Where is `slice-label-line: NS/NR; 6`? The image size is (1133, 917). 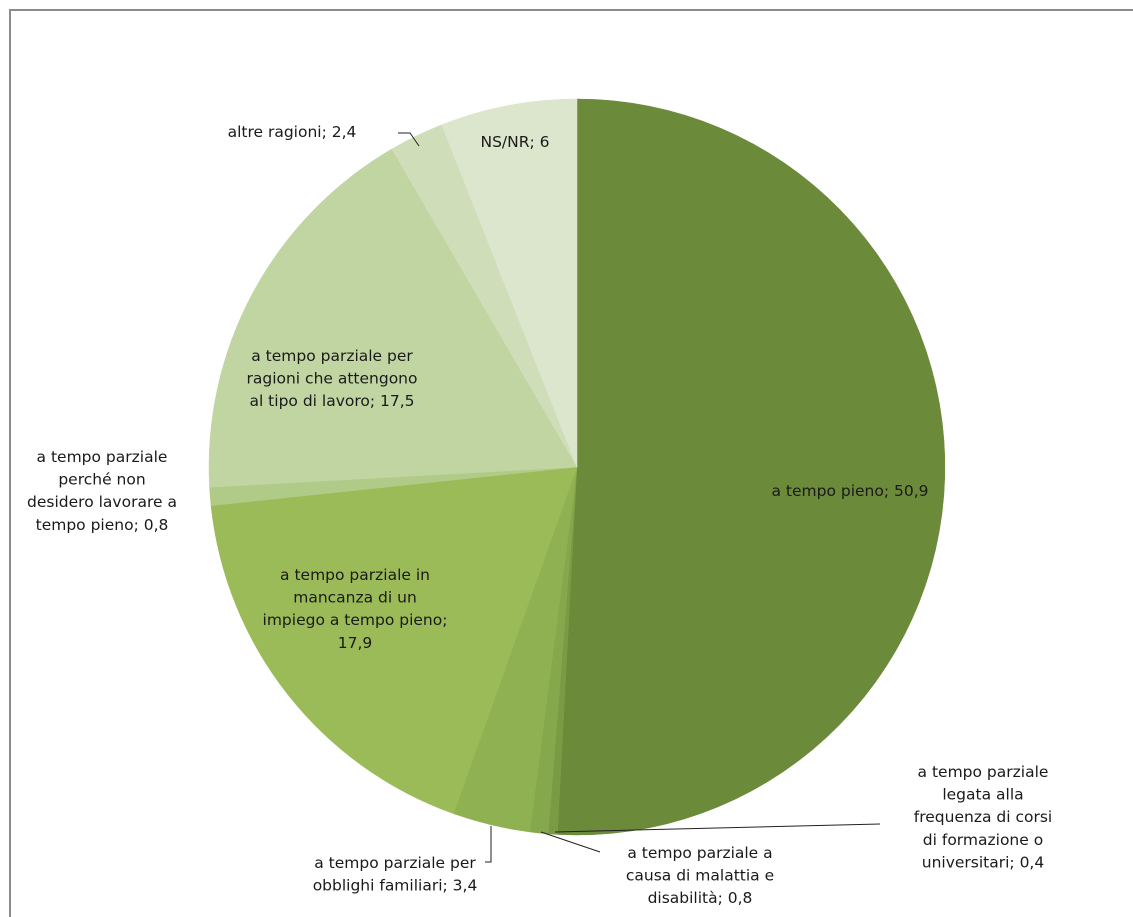
slice-label-line: NS/NR; 6 is located at coordinates (514, 142).